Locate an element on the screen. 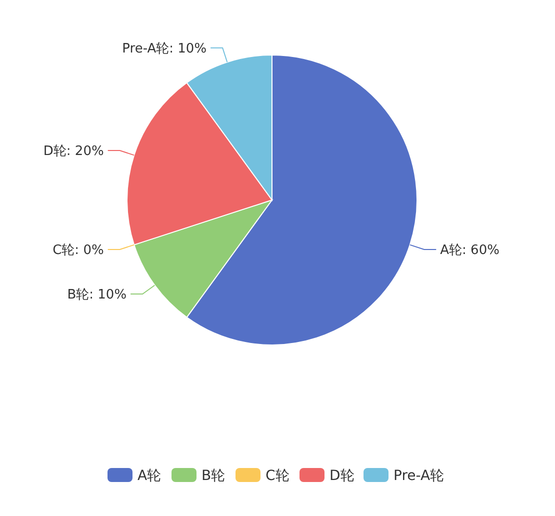 Image resolution: width=555 pixels, height=516 pixels. data-label: B轮: 10% is located at coordinates (97, 295).